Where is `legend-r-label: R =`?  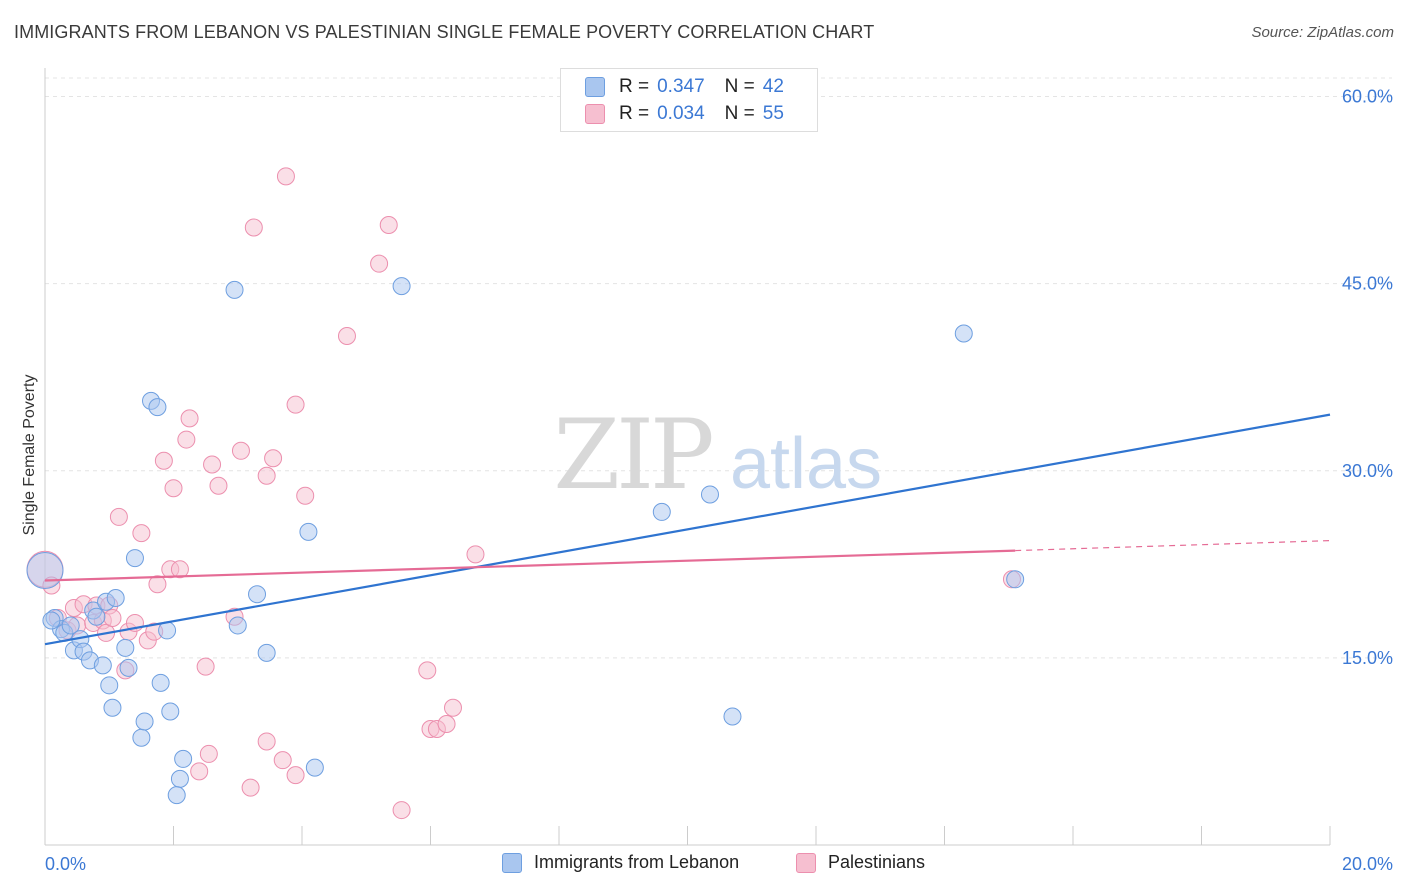
legend-r-label: R = is located at coordinates (634, 113).